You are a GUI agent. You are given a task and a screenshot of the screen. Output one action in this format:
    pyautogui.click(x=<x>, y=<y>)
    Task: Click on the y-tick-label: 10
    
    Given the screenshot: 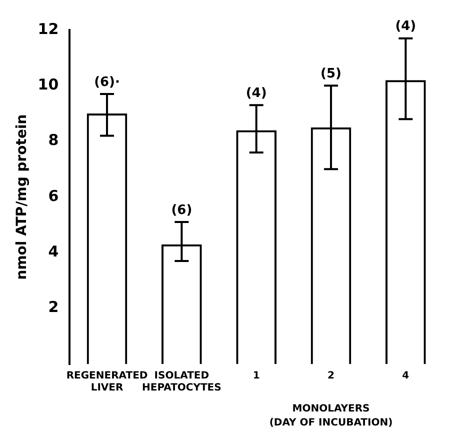 What is the action you would take?
    pyautogui.click(x=48, y=85)
    